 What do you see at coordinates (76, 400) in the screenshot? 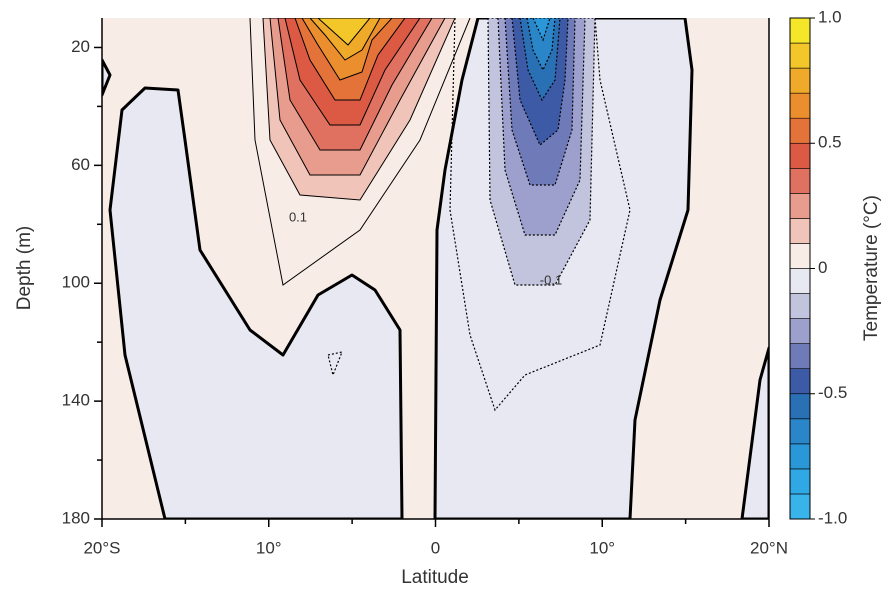
I see `y-tick-label: 140` at bounding box center [76, 400].